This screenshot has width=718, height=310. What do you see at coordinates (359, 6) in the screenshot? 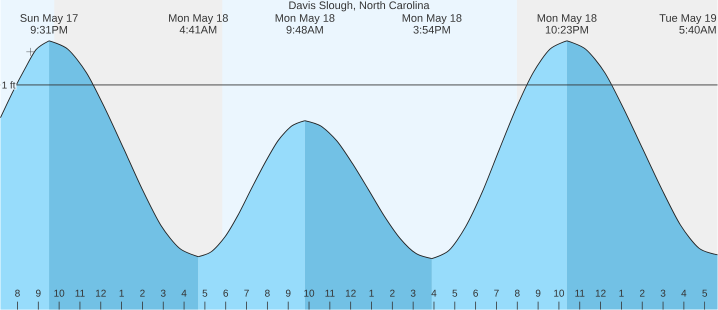
I see `chart-title: Davis Slough, North Carolina` at bounding box center [359, 6].